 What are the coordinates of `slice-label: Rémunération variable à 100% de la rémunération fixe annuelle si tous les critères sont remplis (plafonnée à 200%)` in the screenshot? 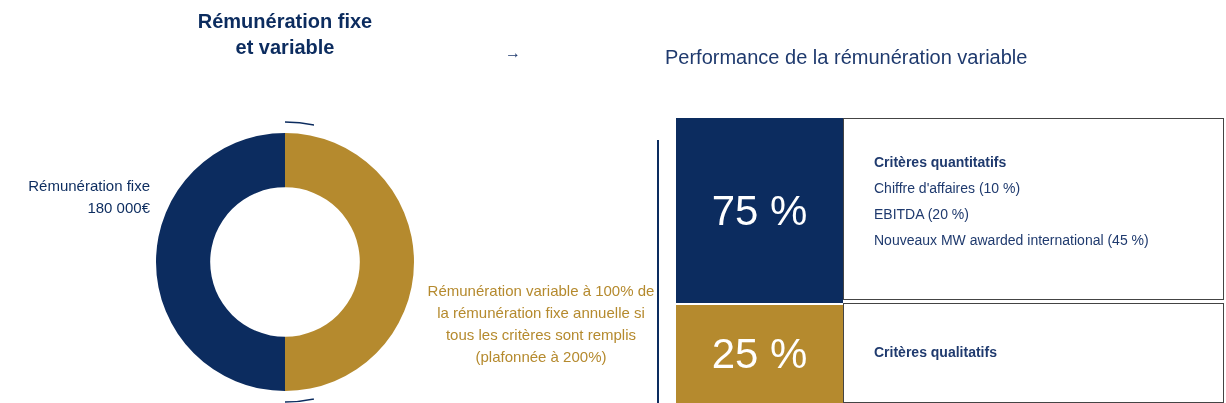 It's located at (541, 324).